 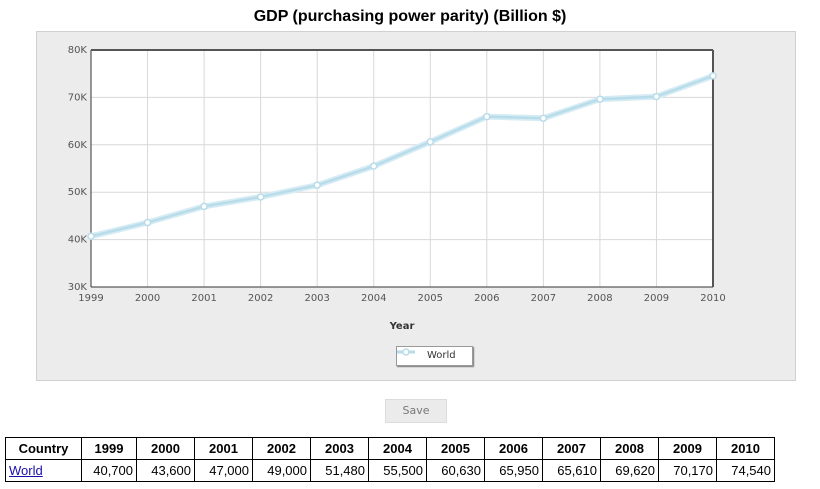 What do you see at coordinates (165, 448) in the screenshot?
I see `table-header: 2000` at bounding box center [165, 448].